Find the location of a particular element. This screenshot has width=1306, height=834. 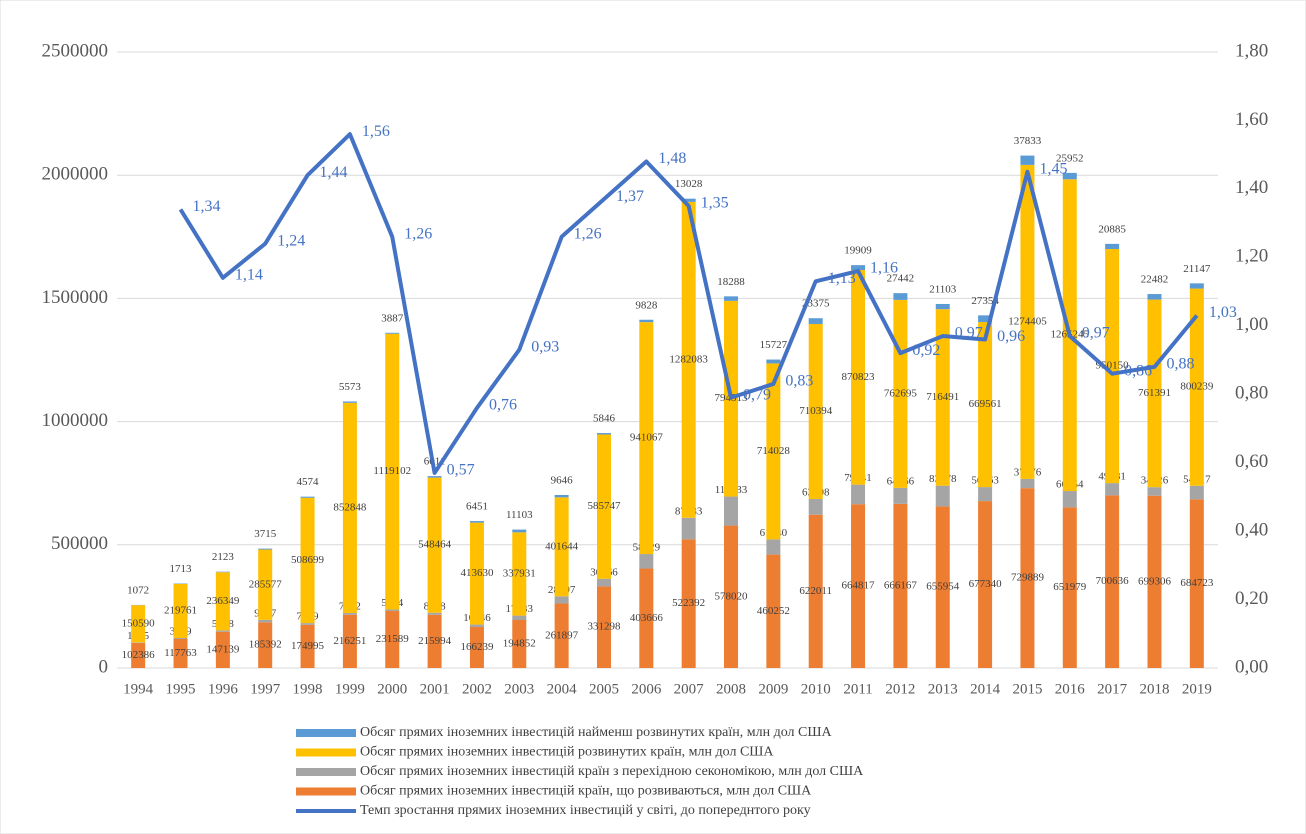

line-label: 0,93 is located at coordinates (545, 346).